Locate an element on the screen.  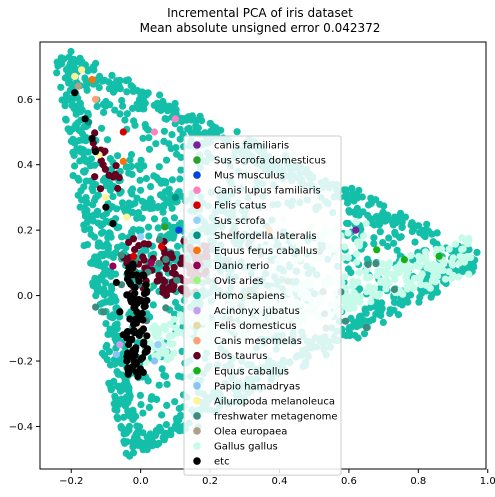
point-canis-lupus-familiaris is located at coordinates (175, 119).